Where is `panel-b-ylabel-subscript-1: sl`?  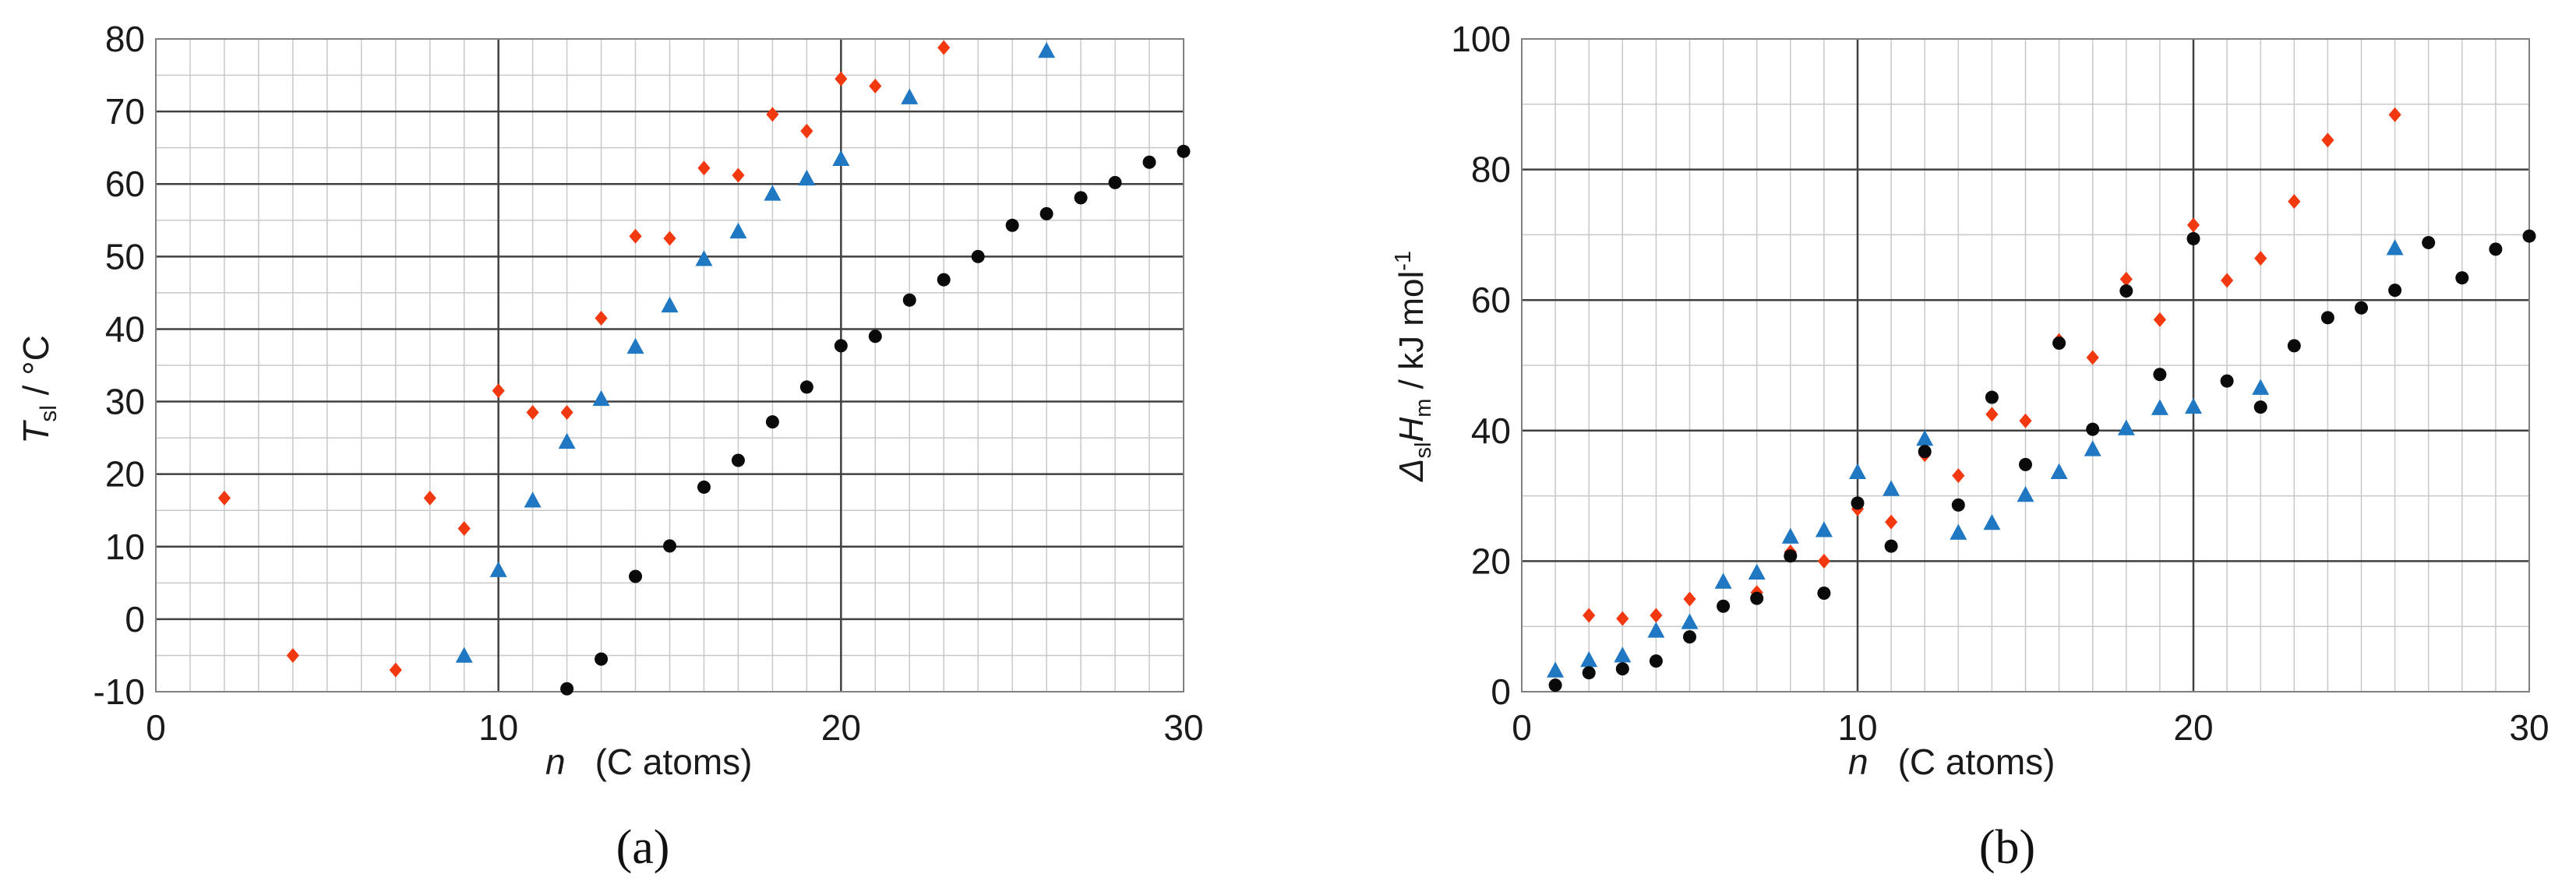 panel-b-ylabel-subscript-1: sl is located at coordinates (1423, 450).